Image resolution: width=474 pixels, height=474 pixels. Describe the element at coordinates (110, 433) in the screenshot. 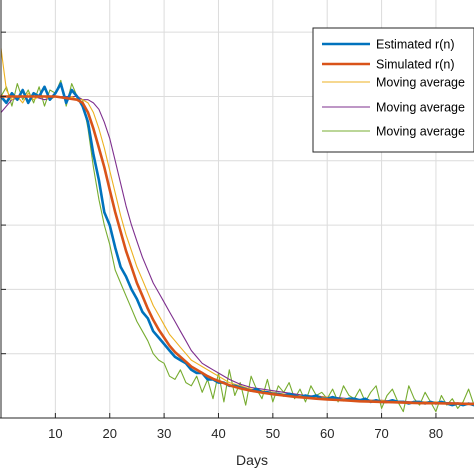

I see `x-tick-label-1: 20` at that location.